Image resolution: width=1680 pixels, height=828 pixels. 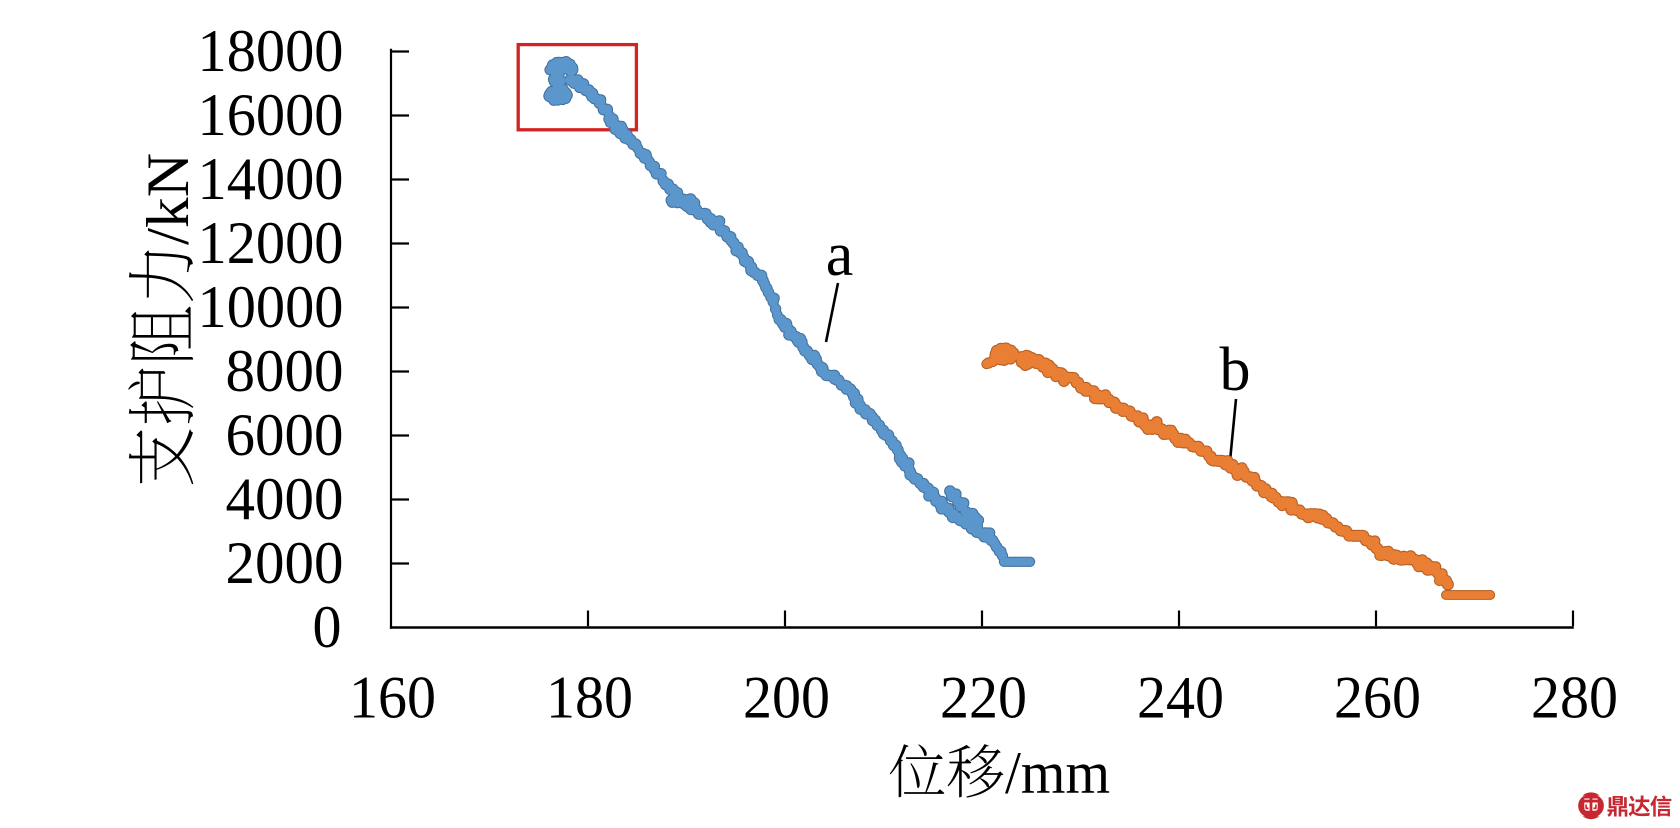 What do you see at coordinates (327, 627) in the screenshot?
I see `svg-text: 0` at bounding box center [327, 627].